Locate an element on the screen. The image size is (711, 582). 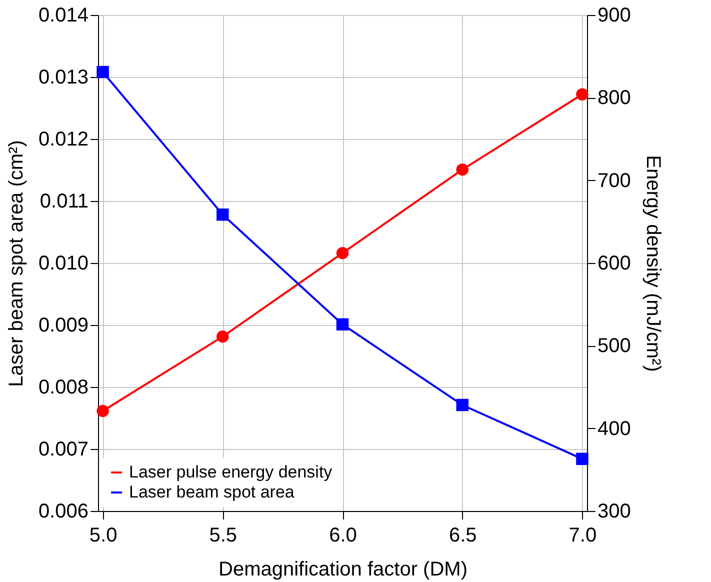
x-tick-label: 7.0 is located at coordinates (582, 535).